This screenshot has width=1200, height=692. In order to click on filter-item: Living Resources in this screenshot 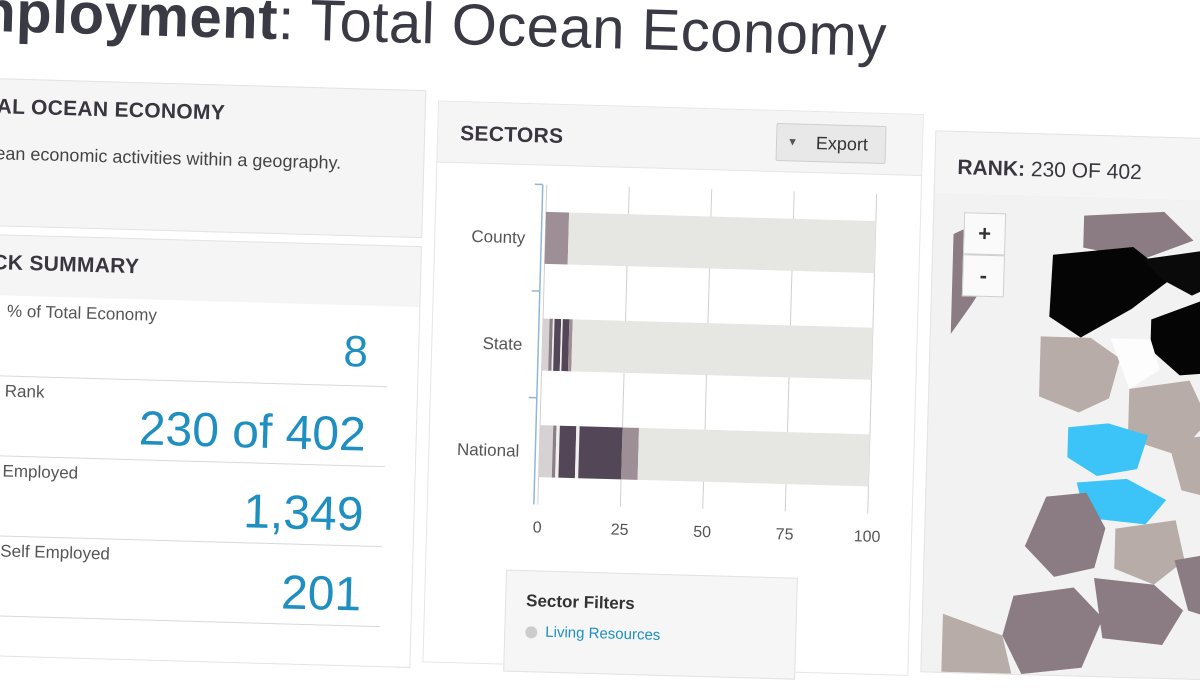, I will do `click(592, 633)`.